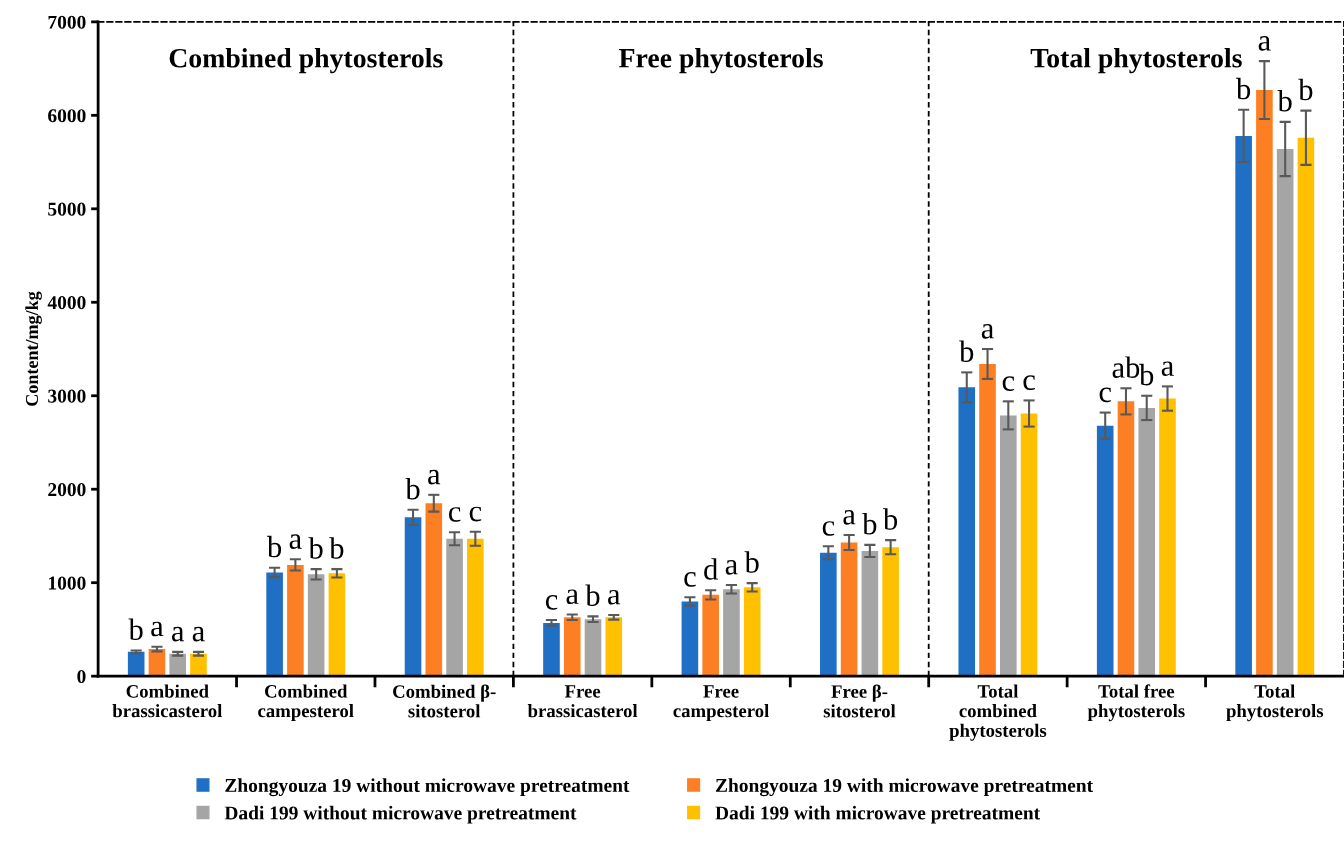  Describe the element at coordinates (444, 701) in the screenshot. I see `x-tick-label: Combined β- sitosterol` at that location.